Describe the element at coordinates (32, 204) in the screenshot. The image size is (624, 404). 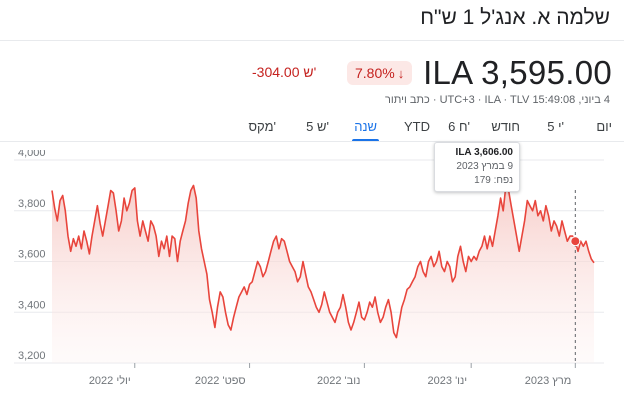
I see `y-tick-label: 3,800` at that location.